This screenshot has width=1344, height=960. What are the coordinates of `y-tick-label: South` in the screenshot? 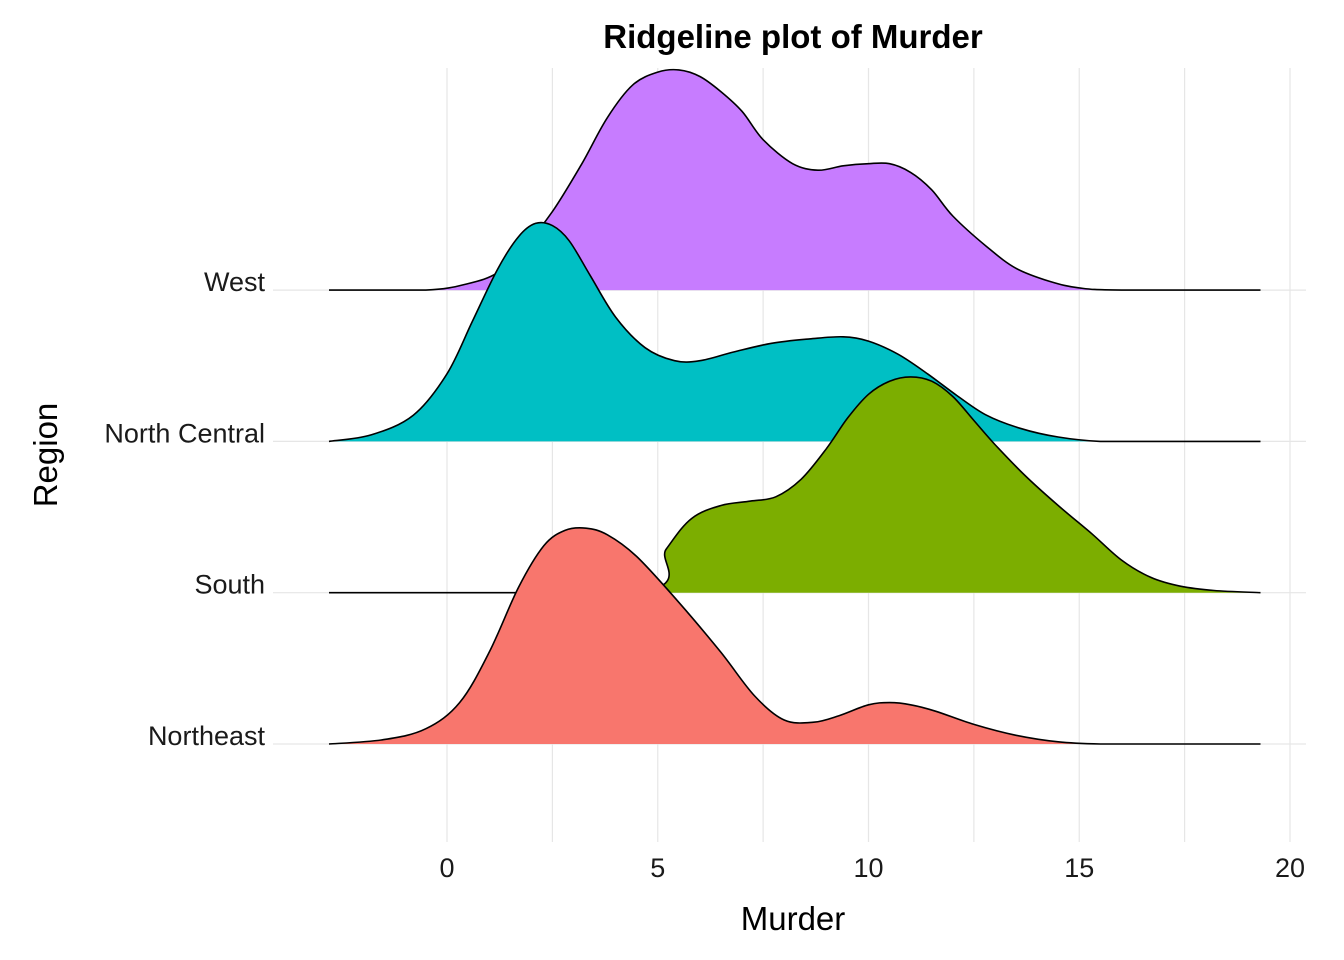 It's located at (229, 585).